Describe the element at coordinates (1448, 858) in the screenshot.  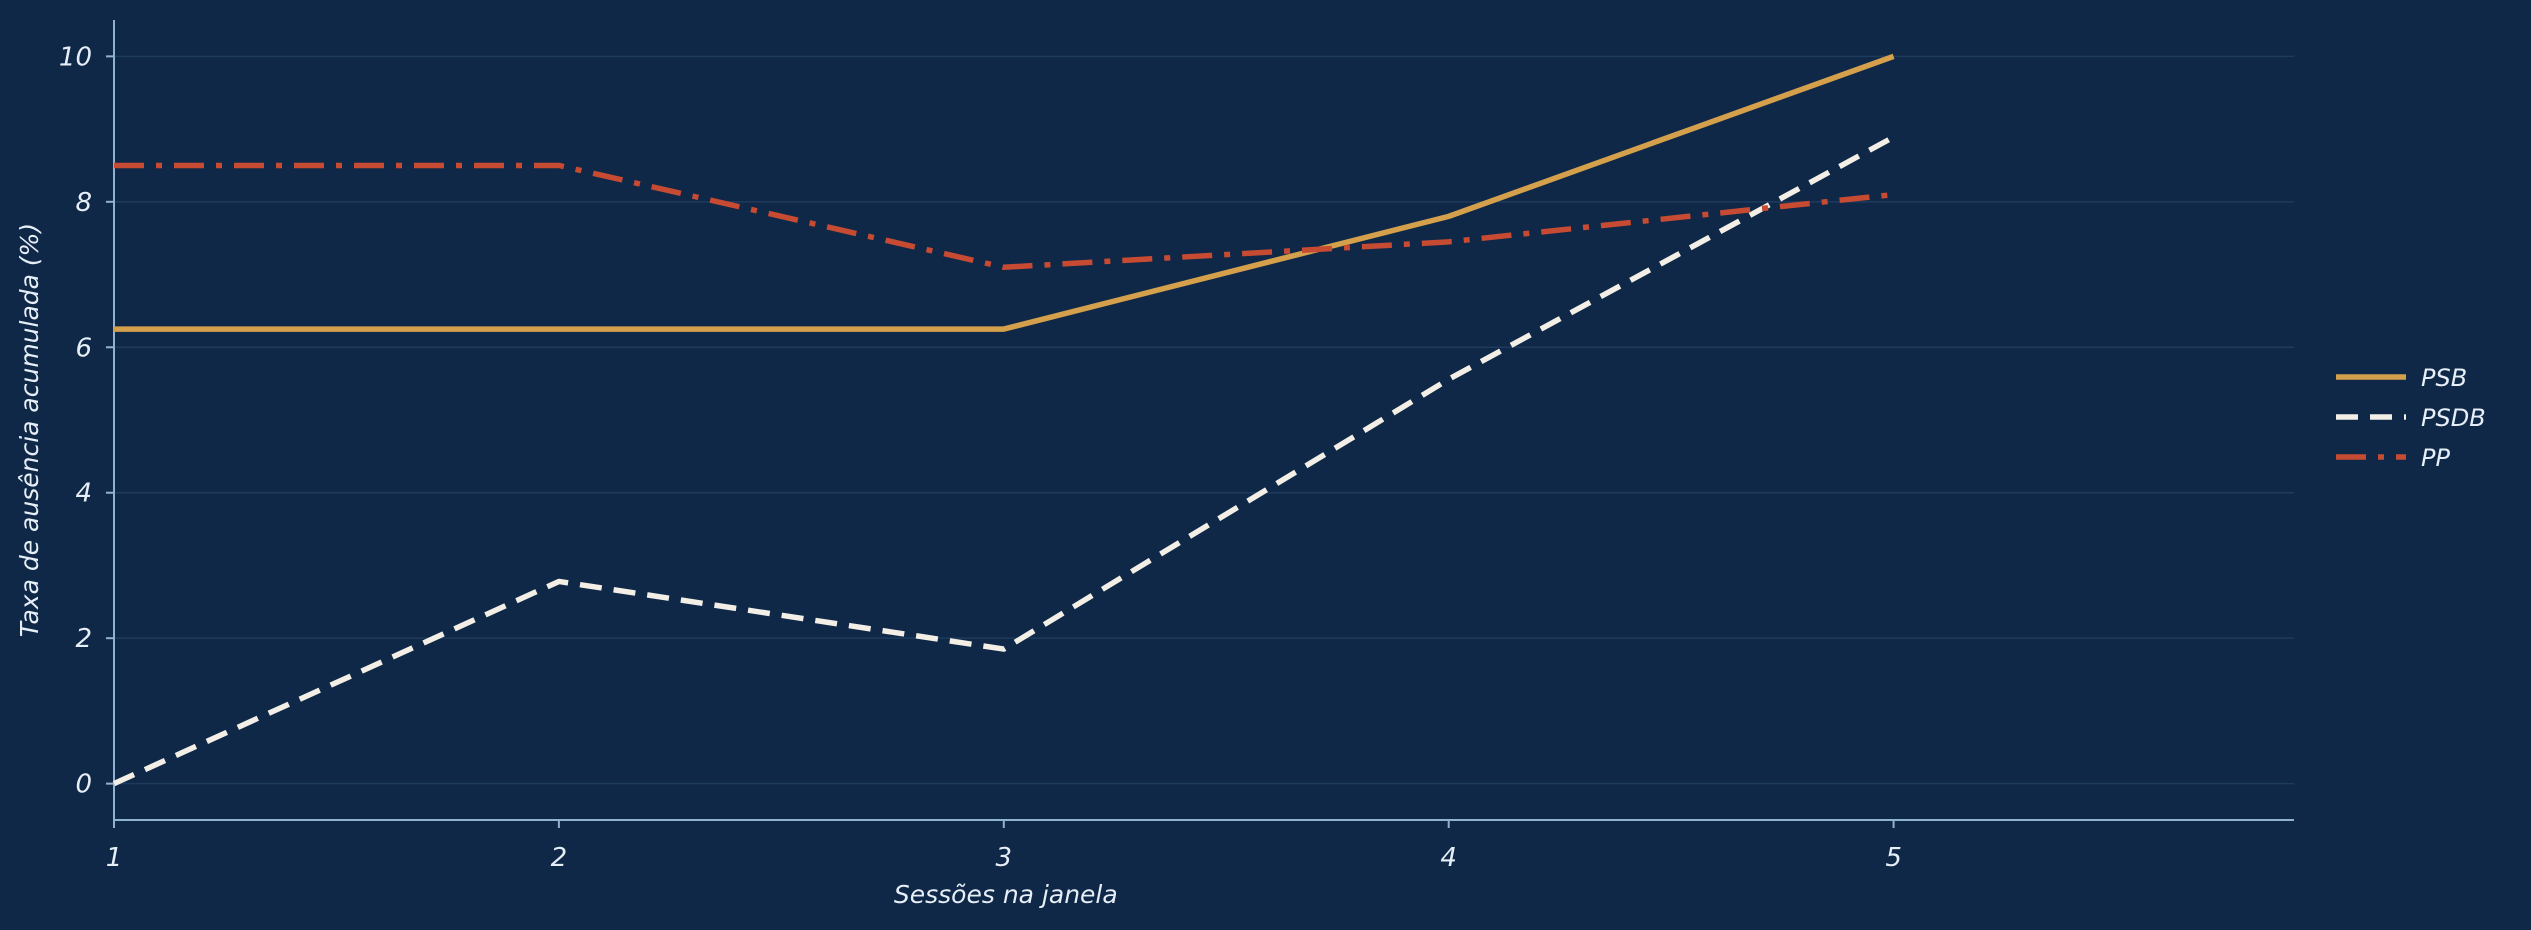
I see `x-tick-label: 4` at that location.